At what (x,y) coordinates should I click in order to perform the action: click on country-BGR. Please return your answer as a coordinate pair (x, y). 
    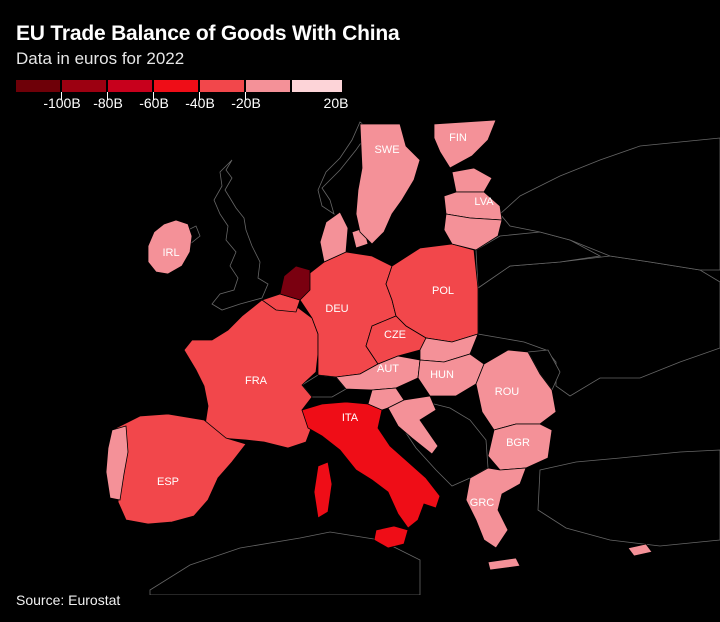
    Looking at the image, I should click on (520, 447).